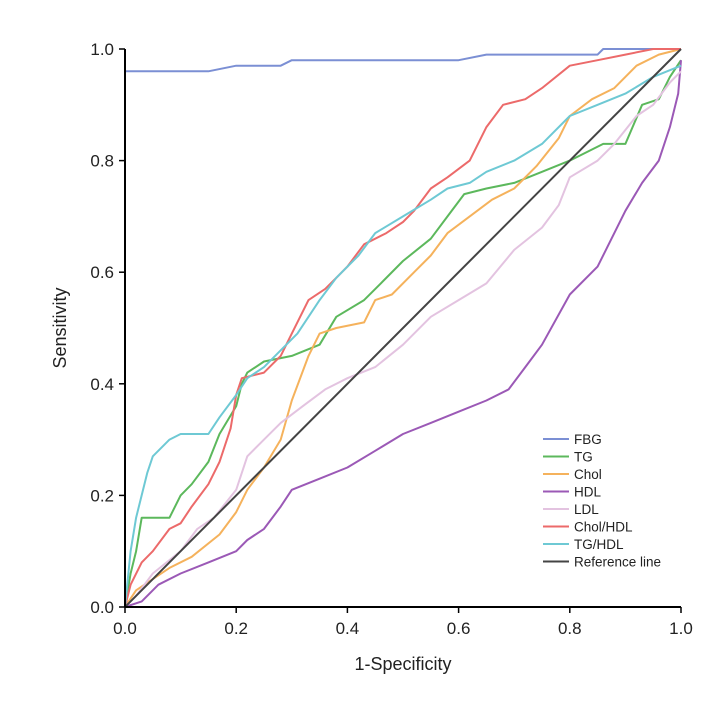  I want to click on legend-label-hdl: HDL, so click(587, 492).